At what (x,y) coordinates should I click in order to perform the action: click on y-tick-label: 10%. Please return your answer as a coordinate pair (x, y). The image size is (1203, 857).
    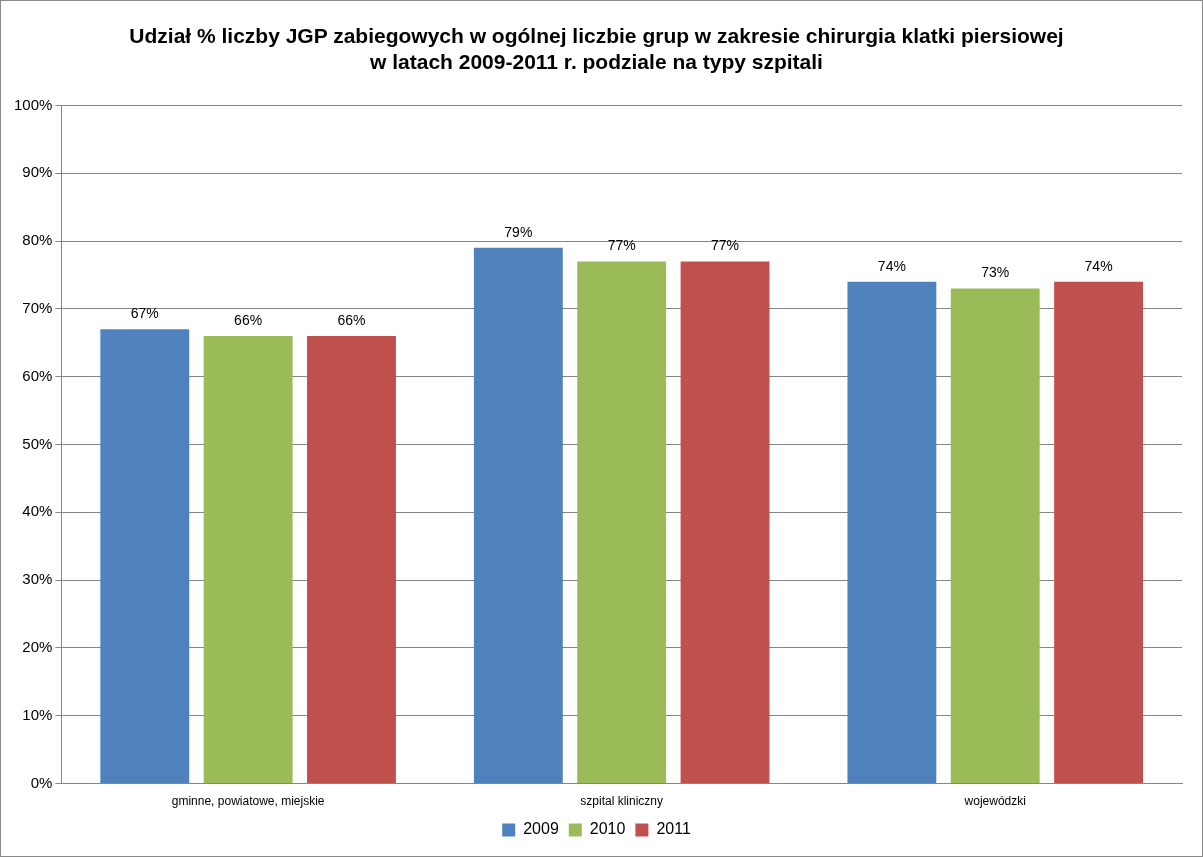
    Looking at the image, I should click on (37, 714).